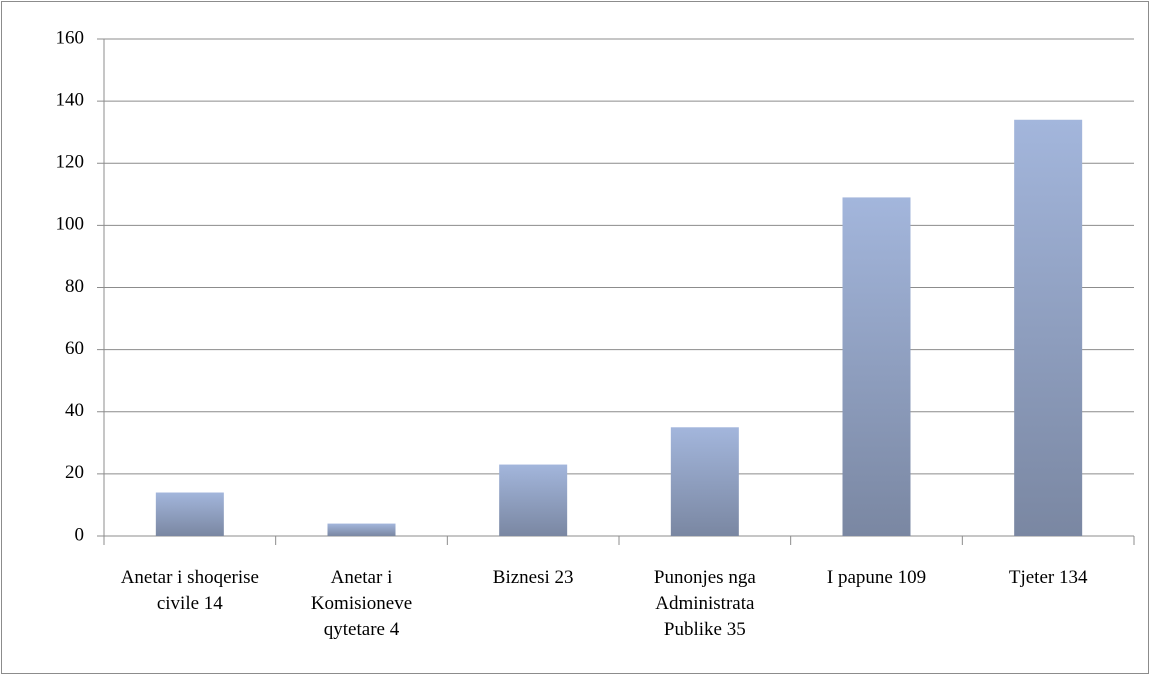 The image size is (1152, 677). What do you see at coordinates (70, 37) in the screenshot?
I see `y-tick-label: 160` at bounding box center [70, 37].